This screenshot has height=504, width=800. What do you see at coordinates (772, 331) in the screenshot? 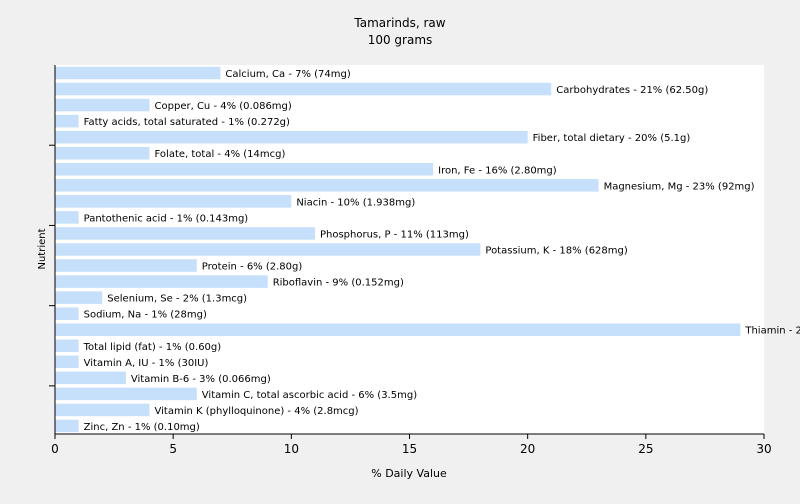
I see `data-label: Thiamin - 29% (0.428mg)` at bounding box center [772, 331].